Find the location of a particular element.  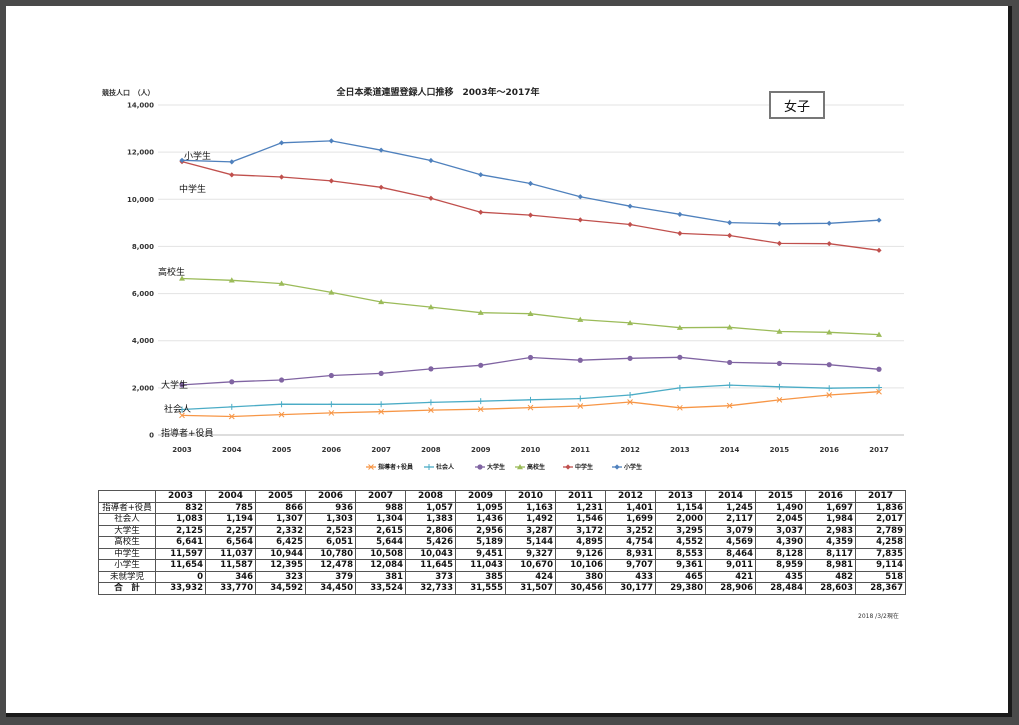

table-cell: 2,956 is located at coordinates (480, 530).